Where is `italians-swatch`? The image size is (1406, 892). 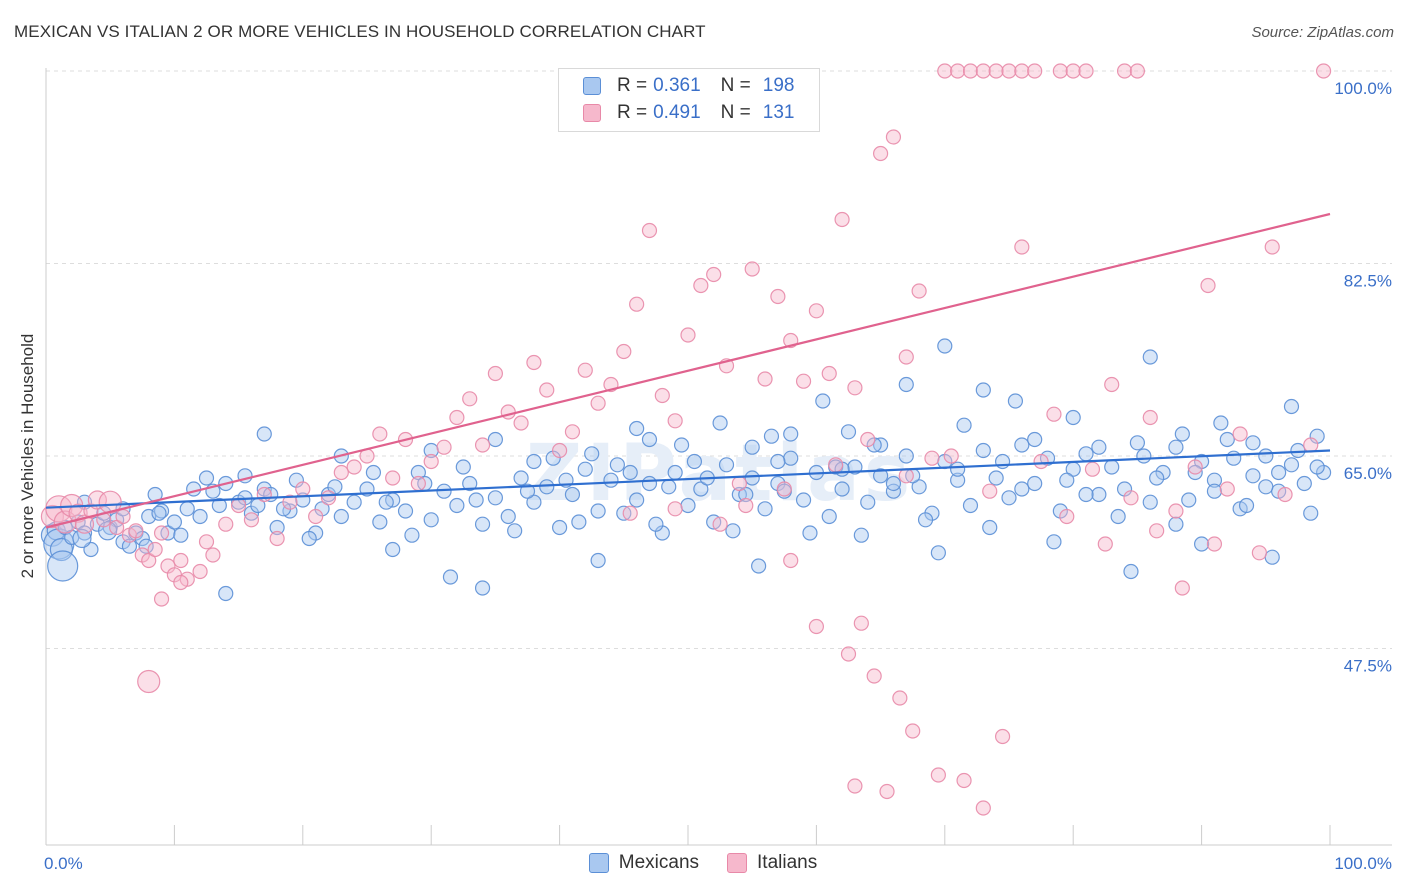
italians-swatch is located at coordinates (592, 113).